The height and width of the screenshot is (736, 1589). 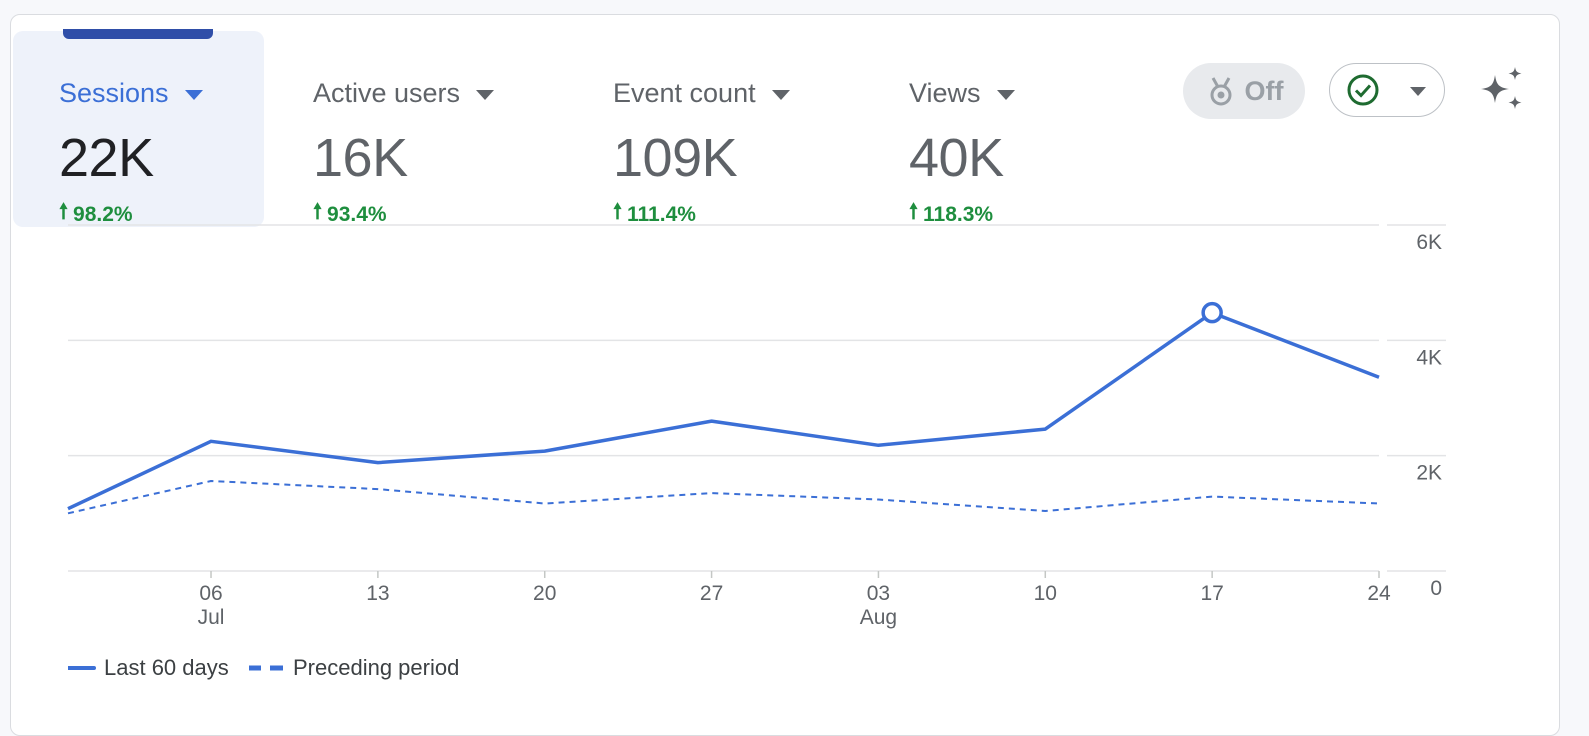 What do you see at coordinates (360, 158) in the screenshot?
I see `metric-value: 16K` at bounding box center [360, 158].